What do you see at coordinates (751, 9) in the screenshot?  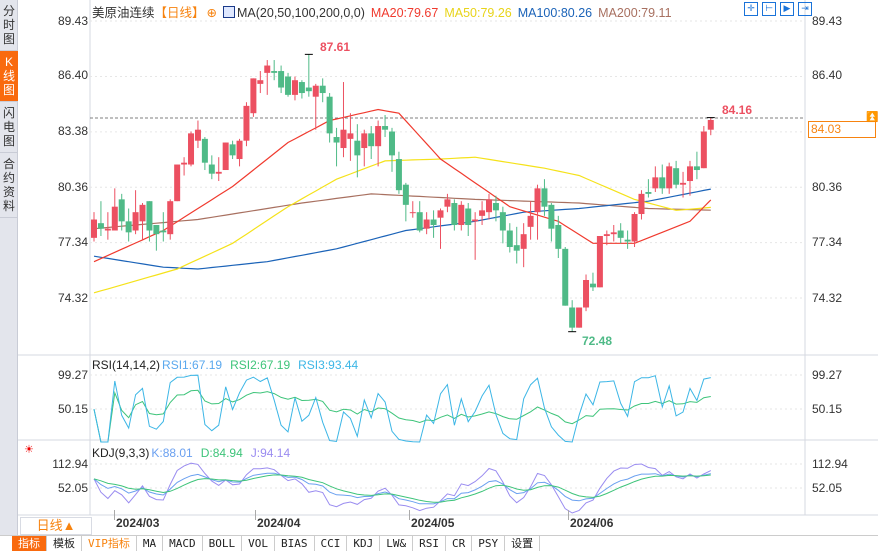 I see `crosshair-icon: ✛` at bounding box center [751, 9].